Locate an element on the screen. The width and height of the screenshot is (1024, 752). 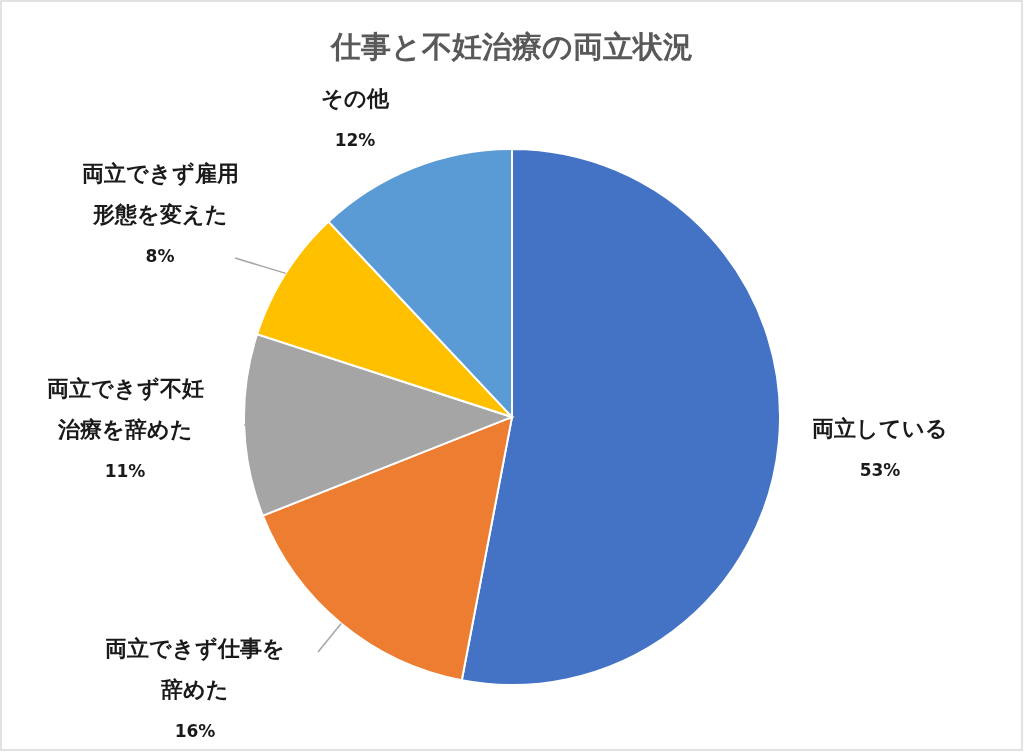
slice-label: 両立できず仕事を辞めた is located at coordinates (195, 669).